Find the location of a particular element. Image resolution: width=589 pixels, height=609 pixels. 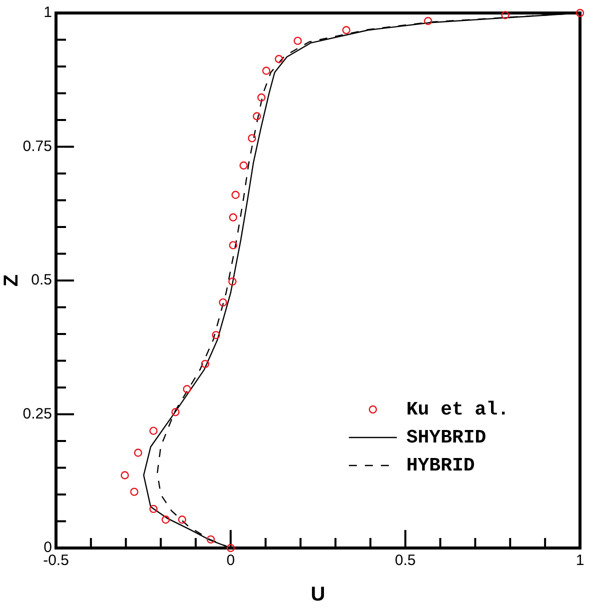

y-tick-label: 0.25 is located at coordinates (37, 413).